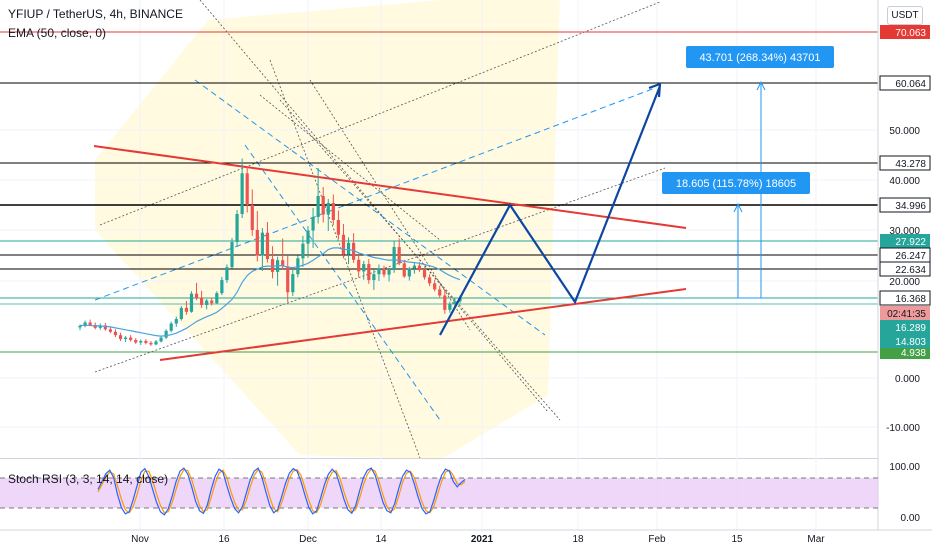  Describe the element at coordinates (57, 33) in the screenshot. I see `ema-indicator-label: EMA (50, close, 0)` at that location.